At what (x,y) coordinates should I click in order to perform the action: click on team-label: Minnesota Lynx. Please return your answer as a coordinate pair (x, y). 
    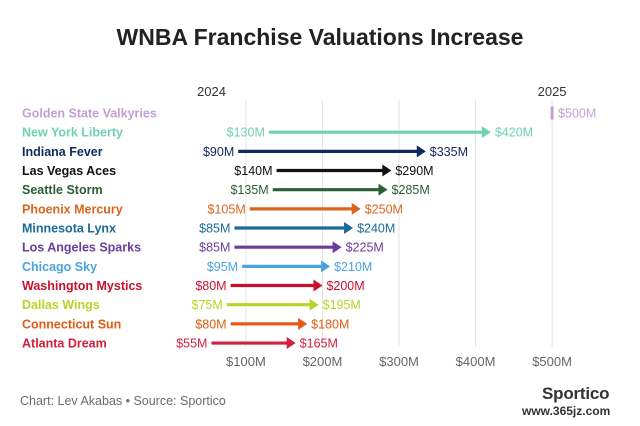
    Looking at the image, I should click on (69, 229).